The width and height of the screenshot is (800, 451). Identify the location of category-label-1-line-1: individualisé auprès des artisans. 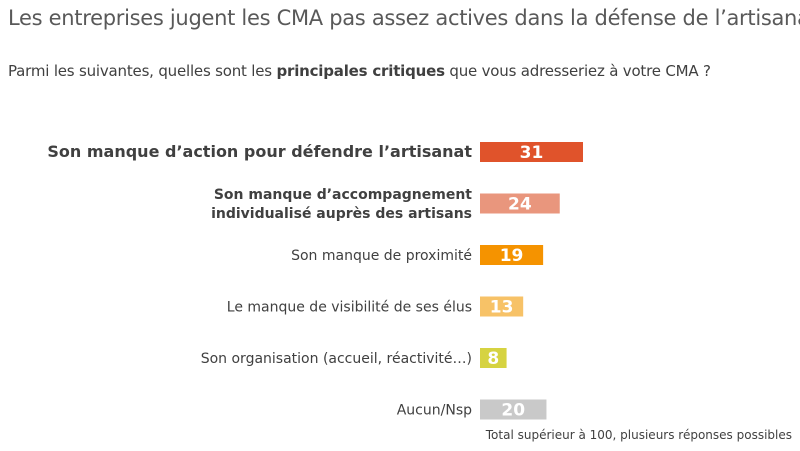
(341, 214).